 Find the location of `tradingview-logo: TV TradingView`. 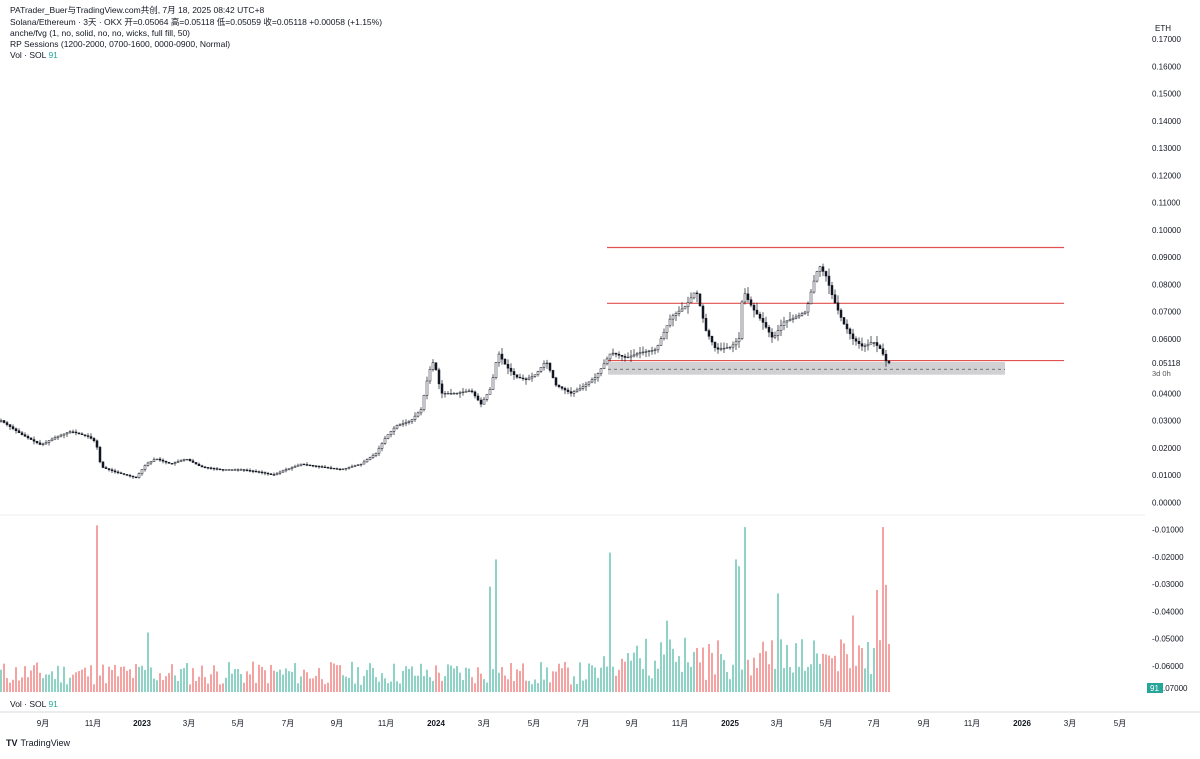

tradingview-logo: TV TradingView is located at coordinates (38, 743).